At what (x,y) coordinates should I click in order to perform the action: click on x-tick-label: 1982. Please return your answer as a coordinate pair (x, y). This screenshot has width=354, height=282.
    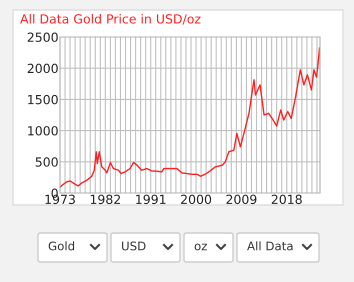
    Looking at the image, I should click on (105, 199).